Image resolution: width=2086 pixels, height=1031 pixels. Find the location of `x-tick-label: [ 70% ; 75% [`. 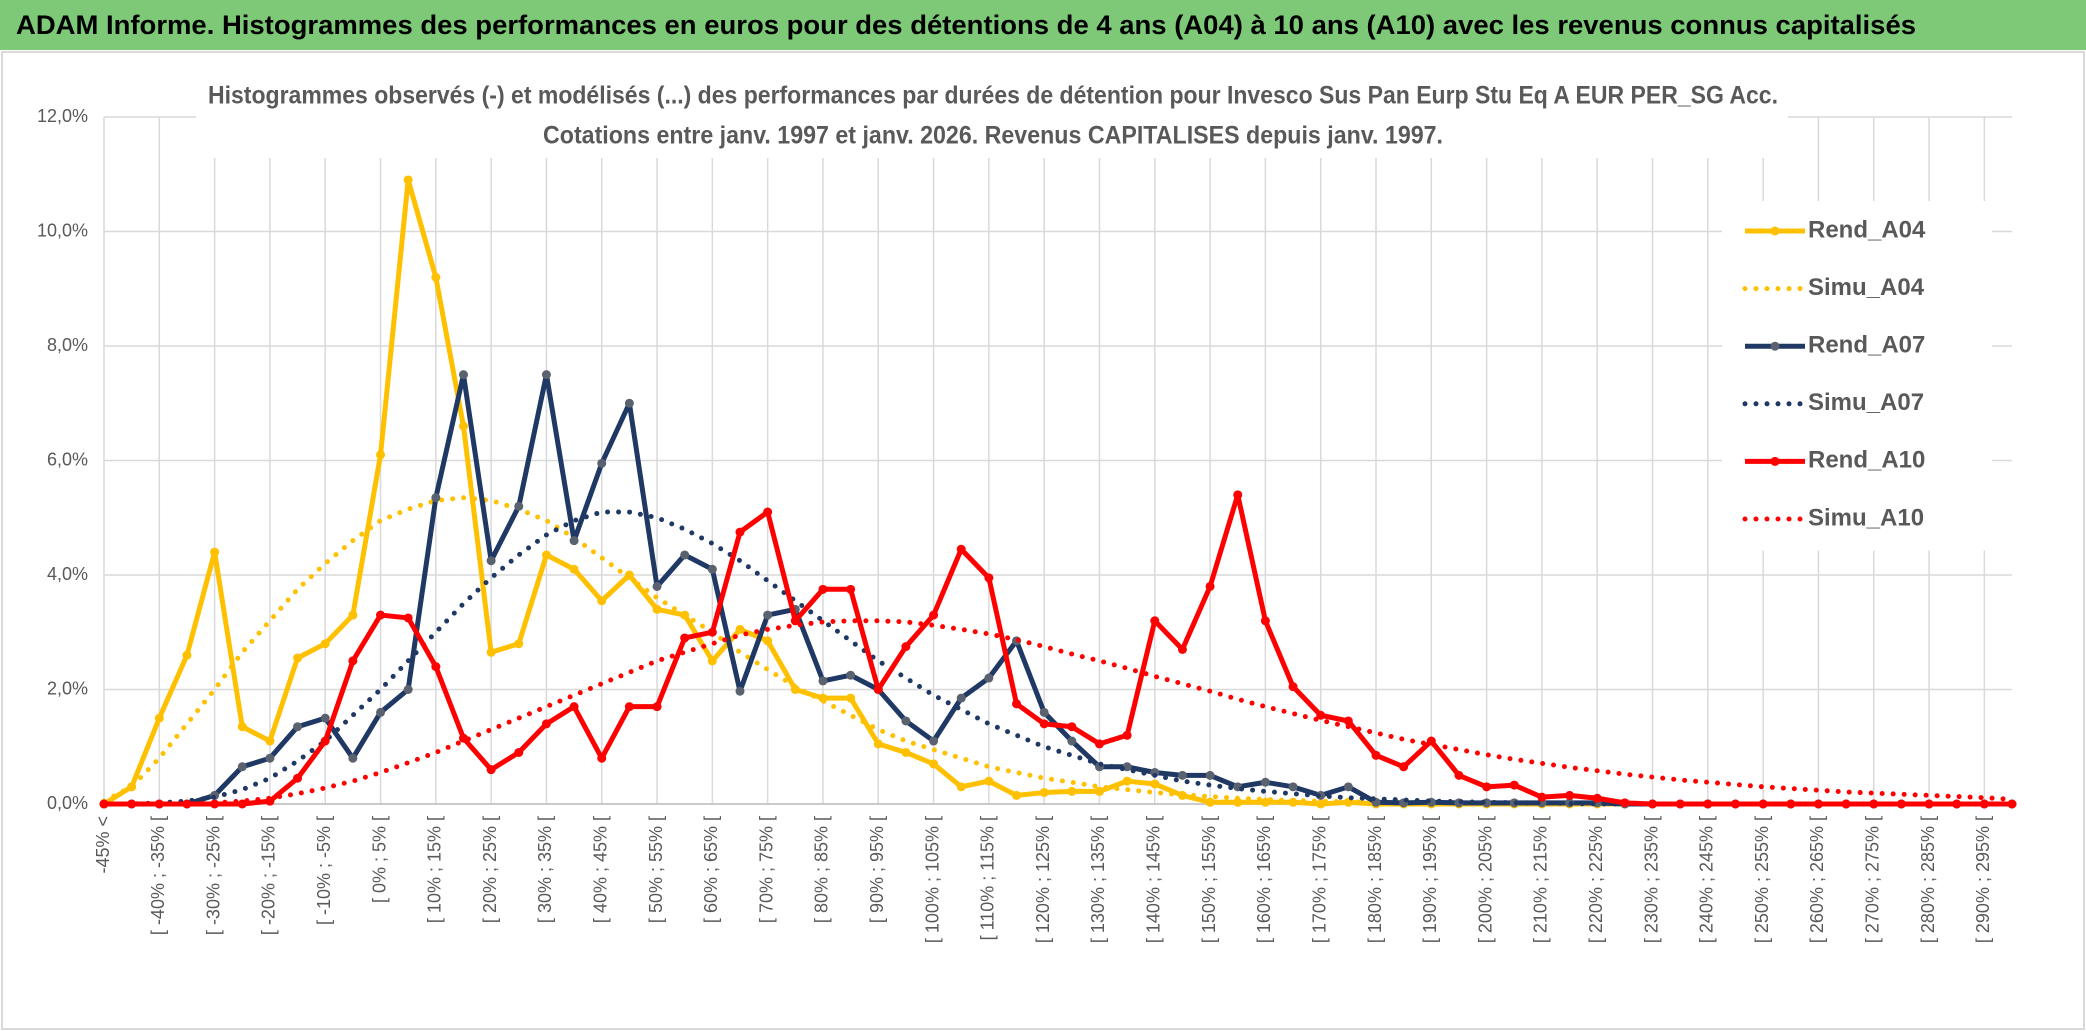

x-tick-label: [ 70% ; 75% [ is located at coordinates (766, 869).